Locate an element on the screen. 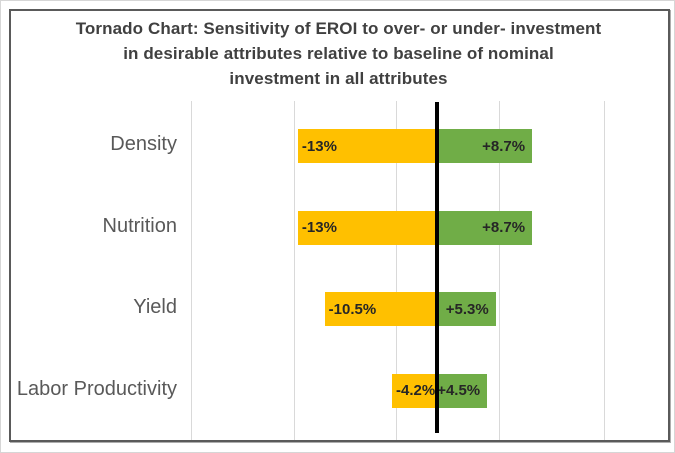 The width and height of the screenshot is (675, 453). category-label-nutrition: Nutrition is located at coordinates (139, 225).